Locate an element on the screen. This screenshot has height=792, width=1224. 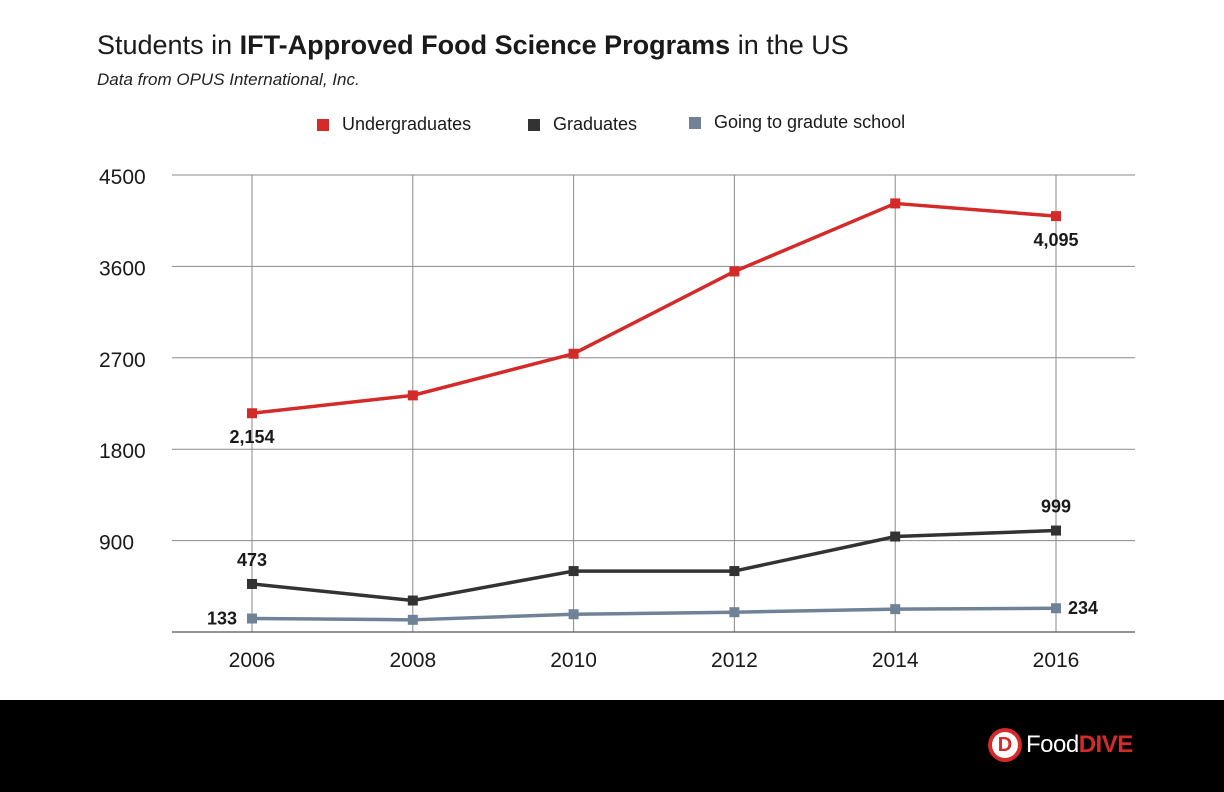
data-point-s2-2012 is located at coordinates (734, 612).